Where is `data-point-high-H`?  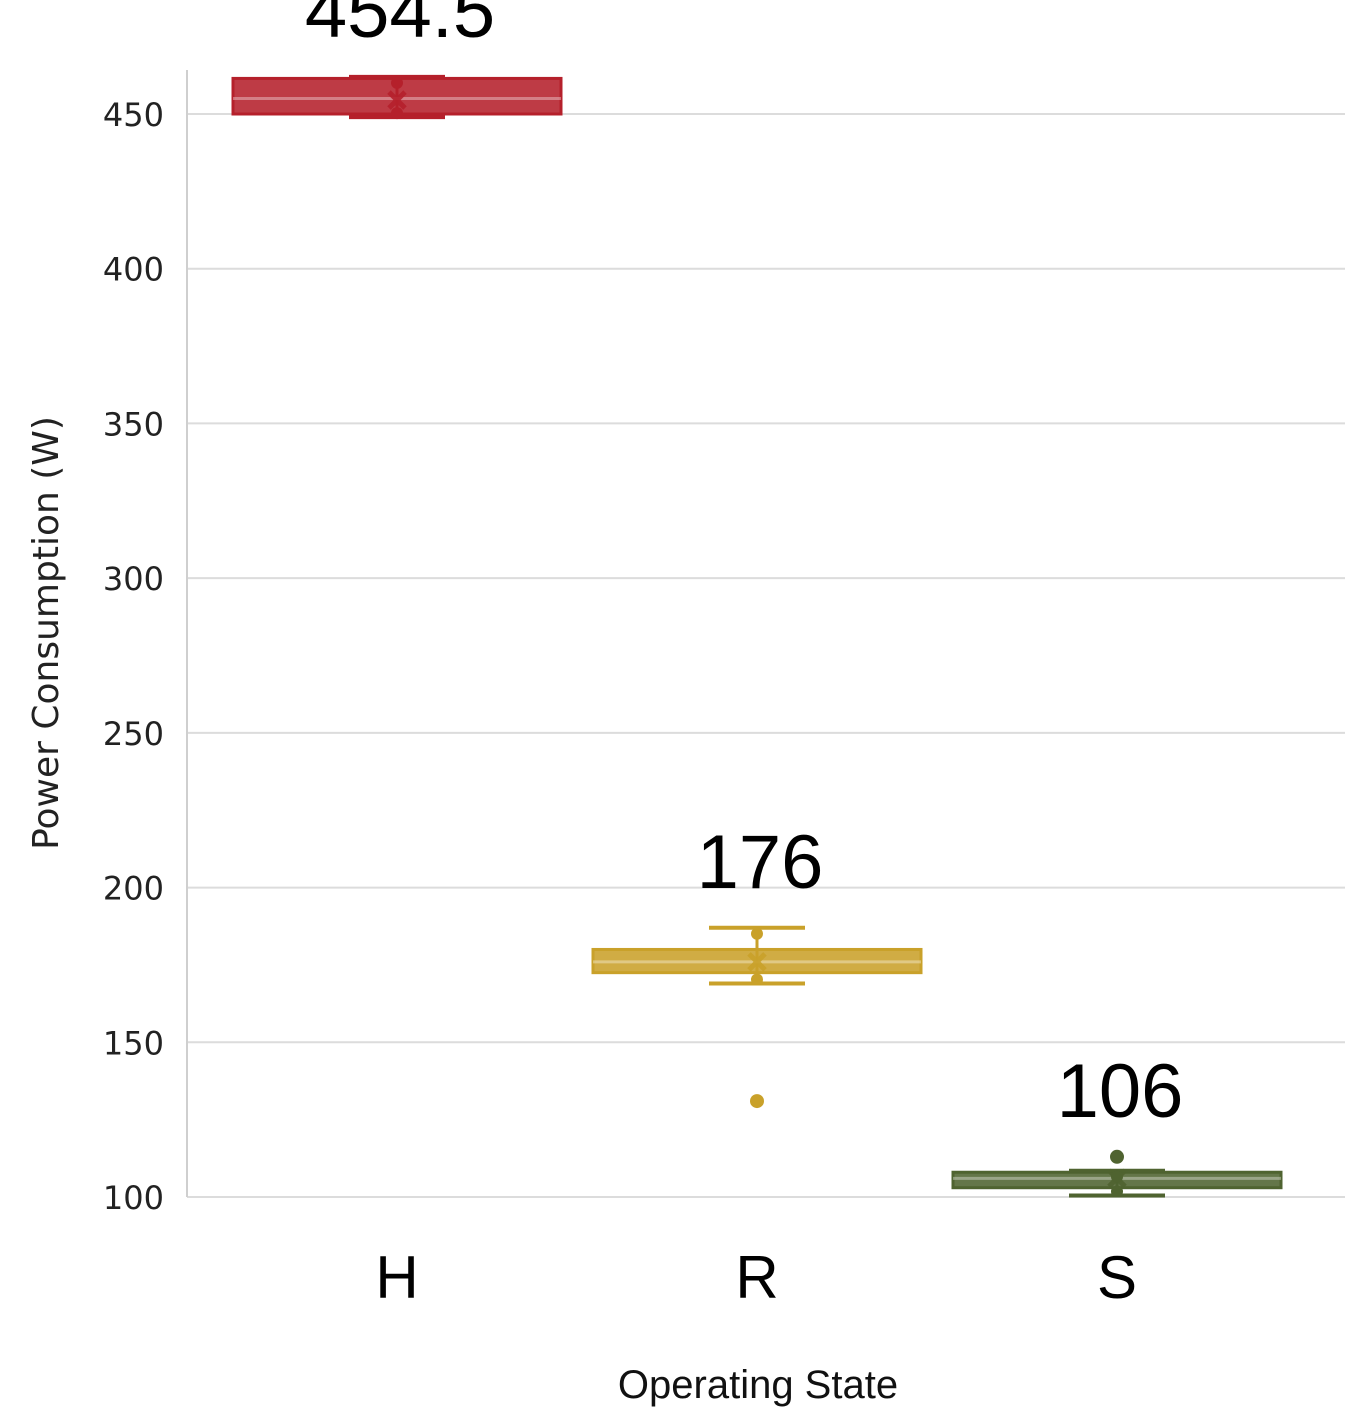 data-point-high-H is located at coordinates (397, 82).